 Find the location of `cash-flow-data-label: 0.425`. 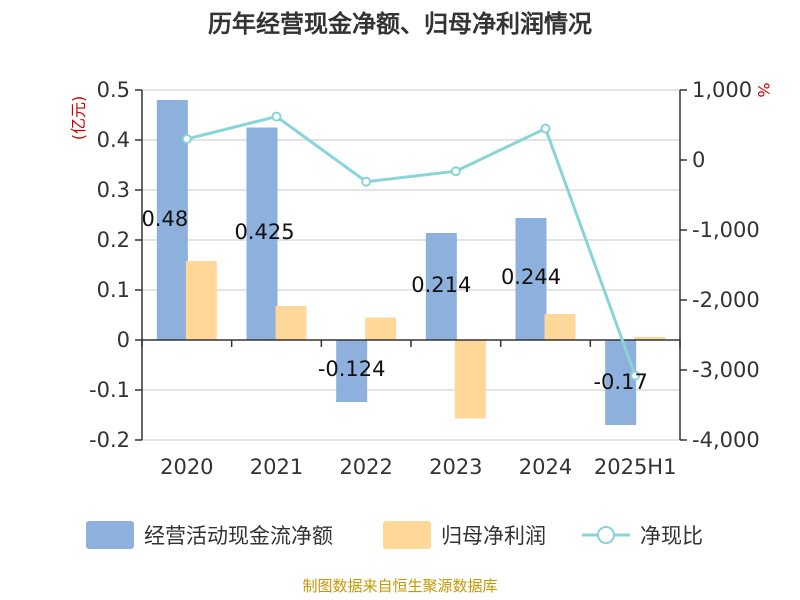

cash-flow-data-label: 0.425 is located at coordinates (264, 232).